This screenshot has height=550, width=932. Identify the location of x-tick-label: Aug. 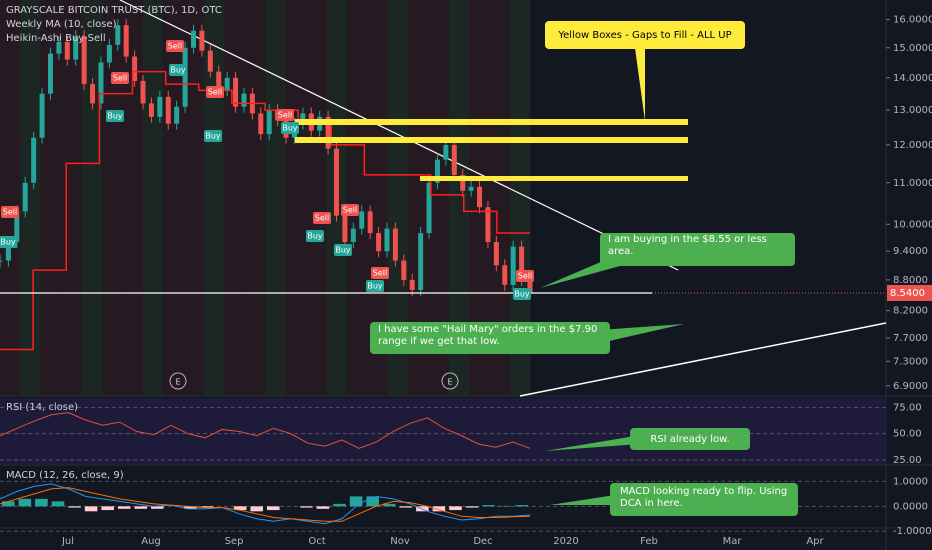
(151, 541).